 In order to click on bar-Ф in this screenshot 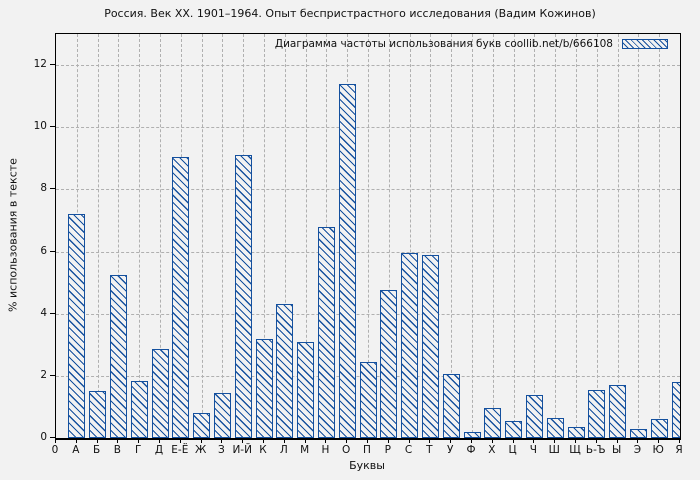, I will do `click(472, 434)`.